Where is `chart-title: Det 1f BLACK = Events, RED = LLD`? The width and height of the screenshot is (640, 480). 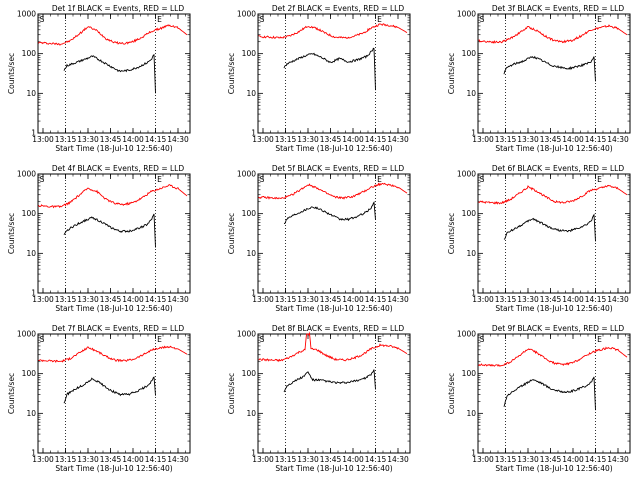 chart-title: Det 1f BLACK = Events, RED = LLD is located at coordinates (118, 8).